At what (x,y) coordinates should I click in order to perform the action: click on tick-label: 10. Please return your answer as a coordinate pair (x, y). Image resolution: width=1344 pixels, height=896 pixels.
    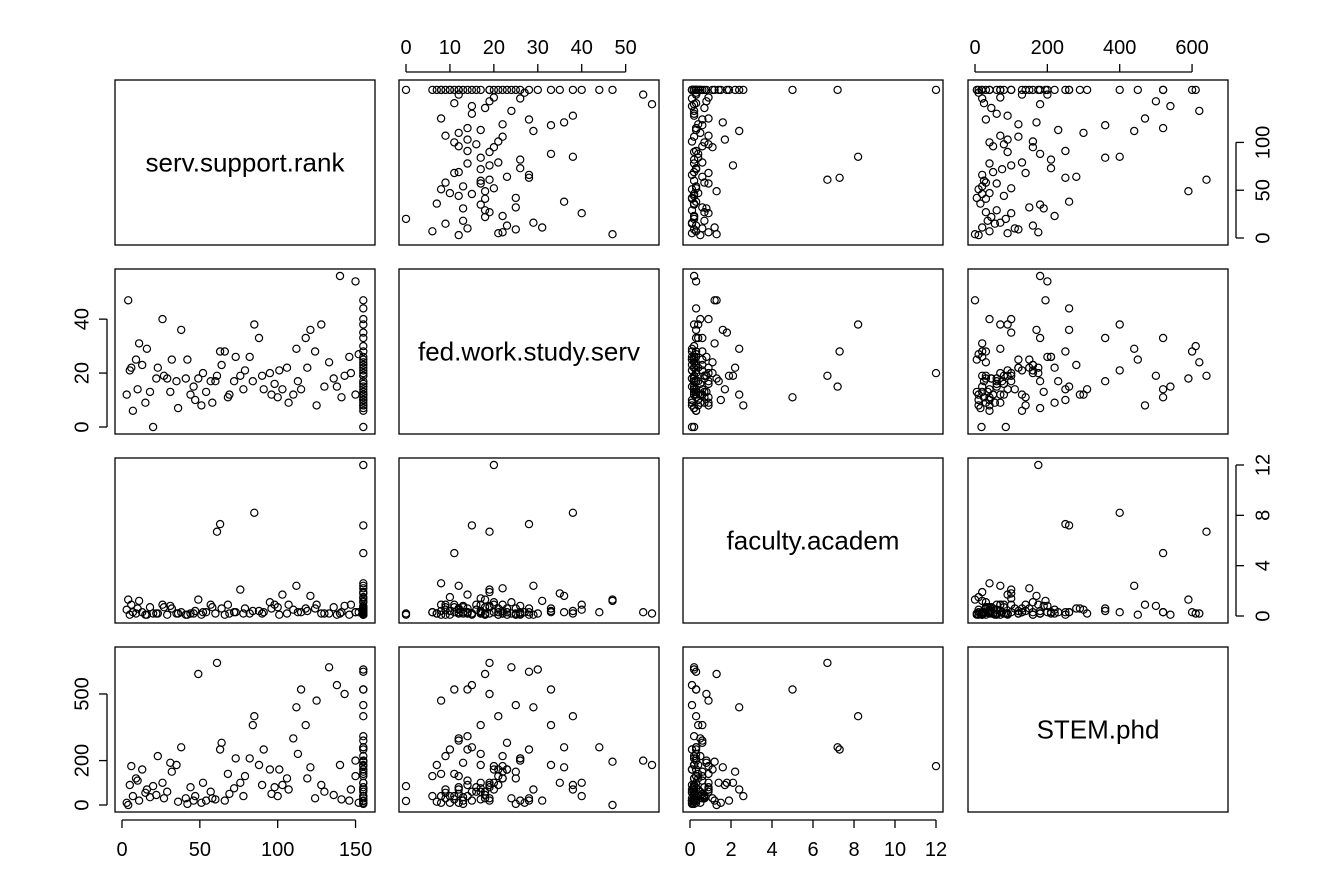
    Looking at the image, I should click on (895, 850).